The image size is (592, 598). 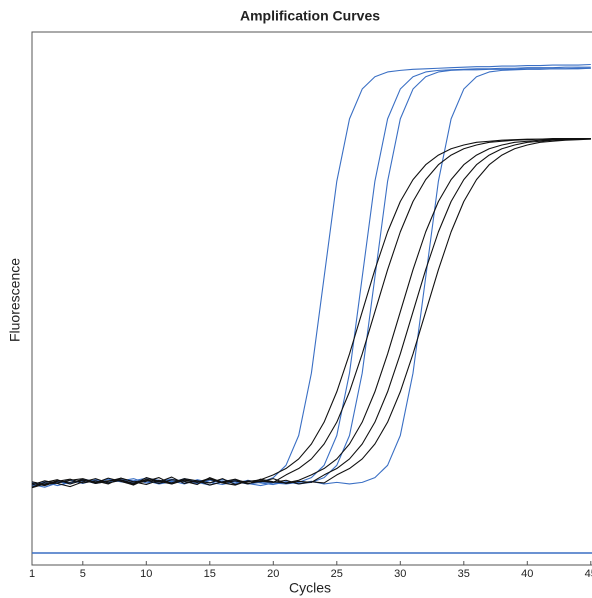 What do you see at coordinates (273, 574) in the screenshot?
I see `x-tick-label: 20` at bounding box center [273, 574].